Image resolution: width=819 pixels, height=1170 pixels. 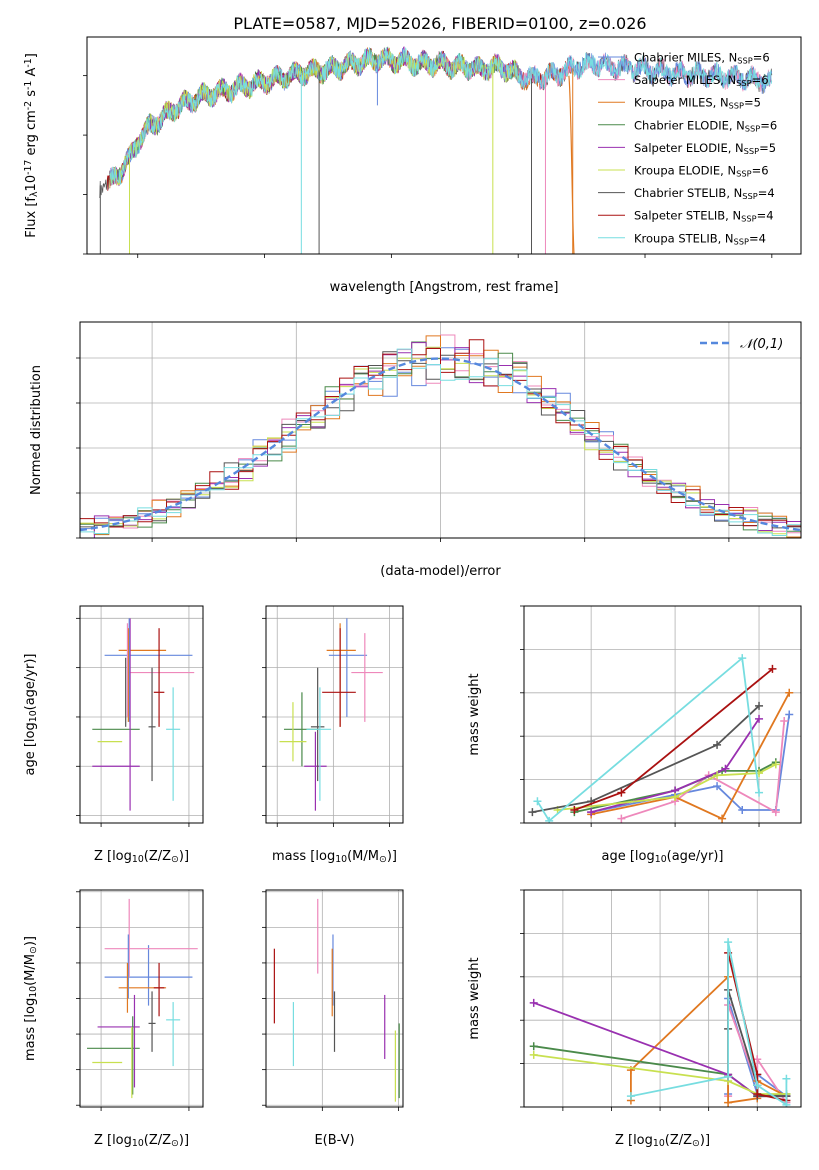 What do you see at coordinates (334, 1140) in the screenshot?
I see `x-axis-label: E(B-V)` at bounding box center [334, 1140].